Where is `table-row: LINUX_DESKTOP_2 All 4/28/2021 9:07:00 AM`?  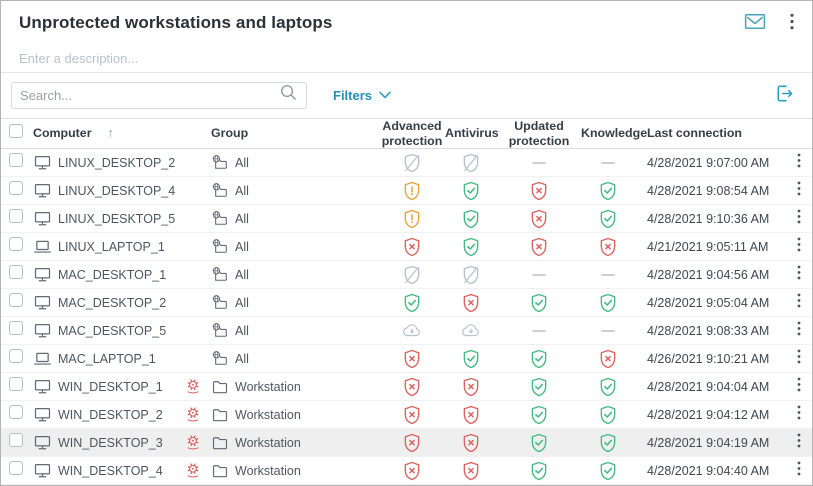
table-row: LINUX_DESKTOP_2 All 4/28/2021 9:07:00 AM is located at coordinates (406, 163).